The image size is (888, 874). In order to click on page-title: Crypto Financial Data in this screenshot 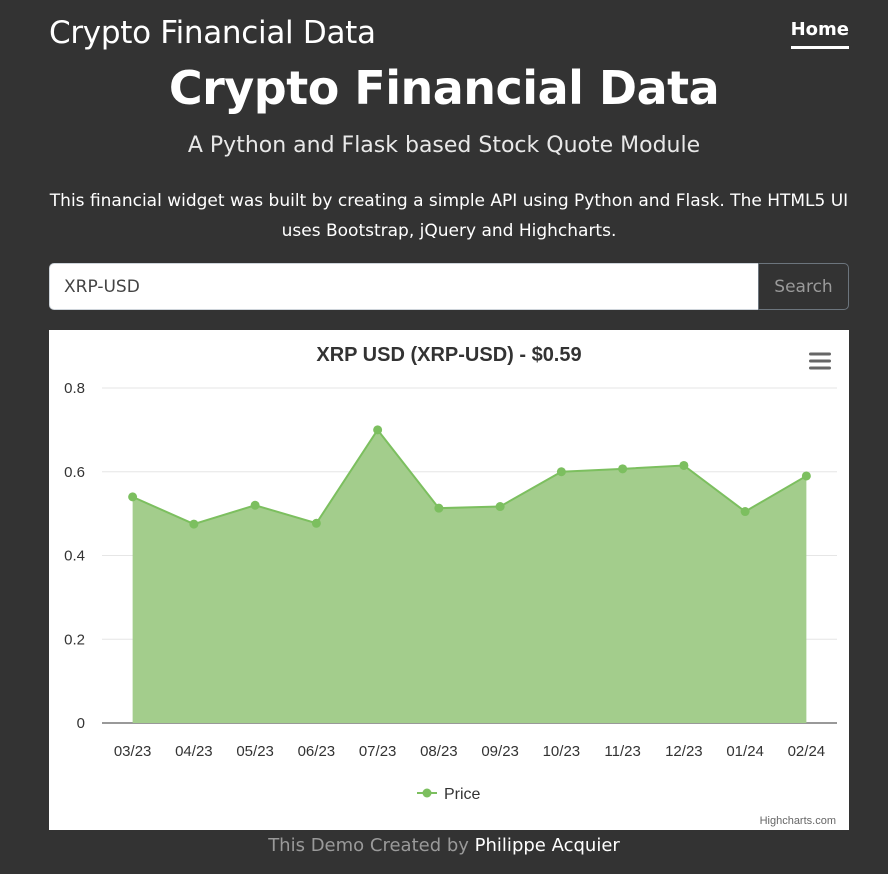, I will do `click(444, 88)`.